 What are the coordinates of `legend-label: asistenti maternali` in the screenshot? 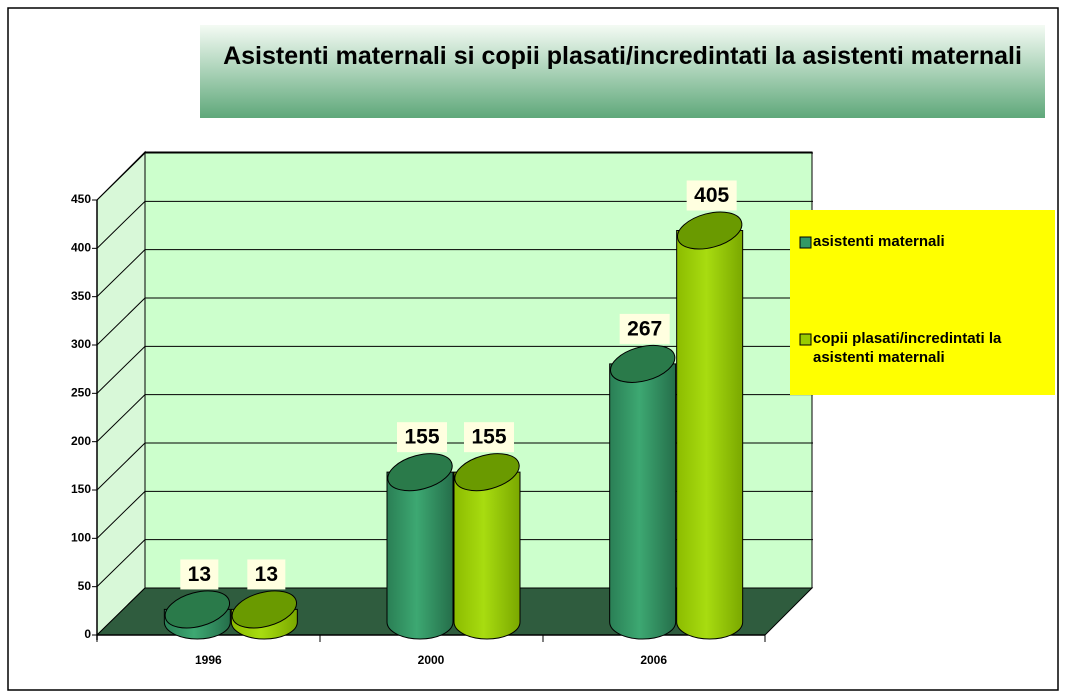 It's located at (879, 241).